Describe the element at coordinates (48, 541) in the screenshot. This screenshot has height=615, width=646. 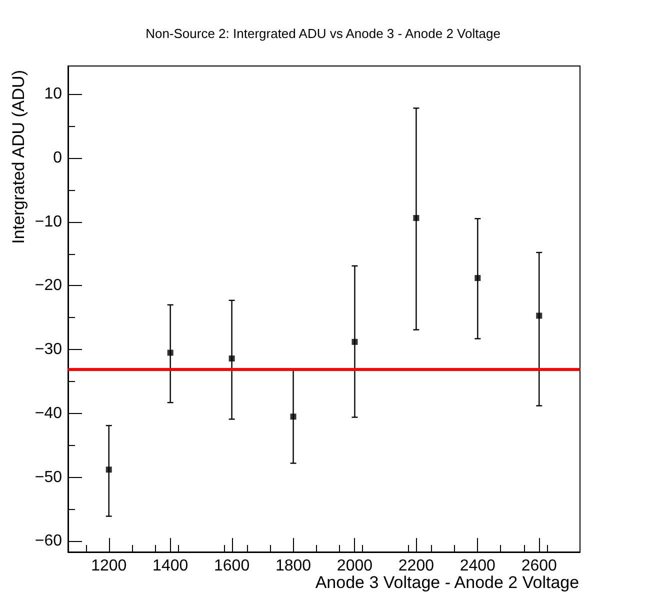
I see `y-tick-label: −60` at that location.